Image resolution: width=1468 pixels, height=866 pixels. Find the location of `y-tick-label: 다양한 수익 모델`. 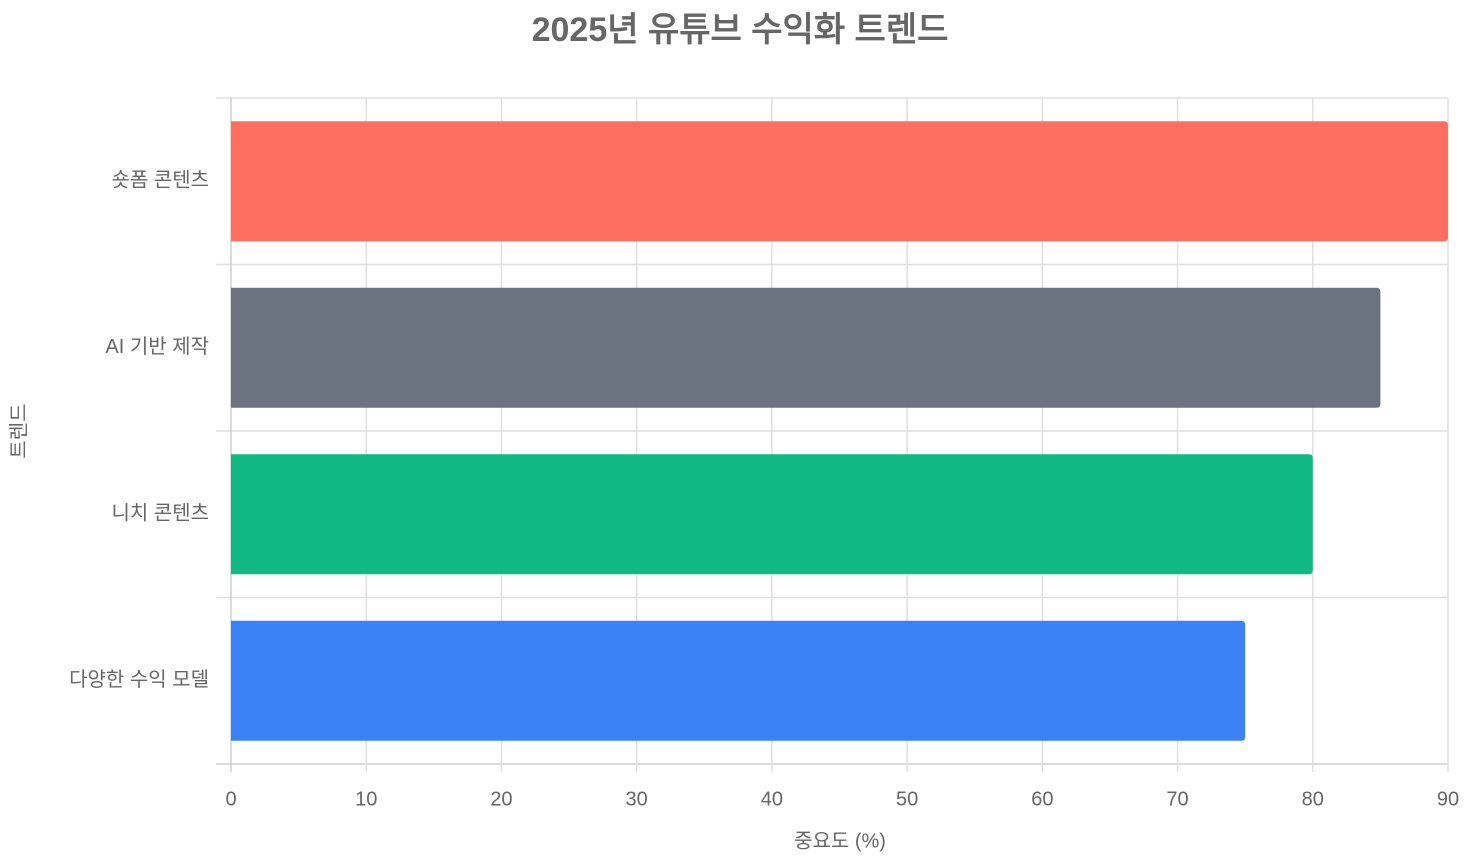

y-tick-label: 다양한 수익 모델 is located at coordinates (139, 679).